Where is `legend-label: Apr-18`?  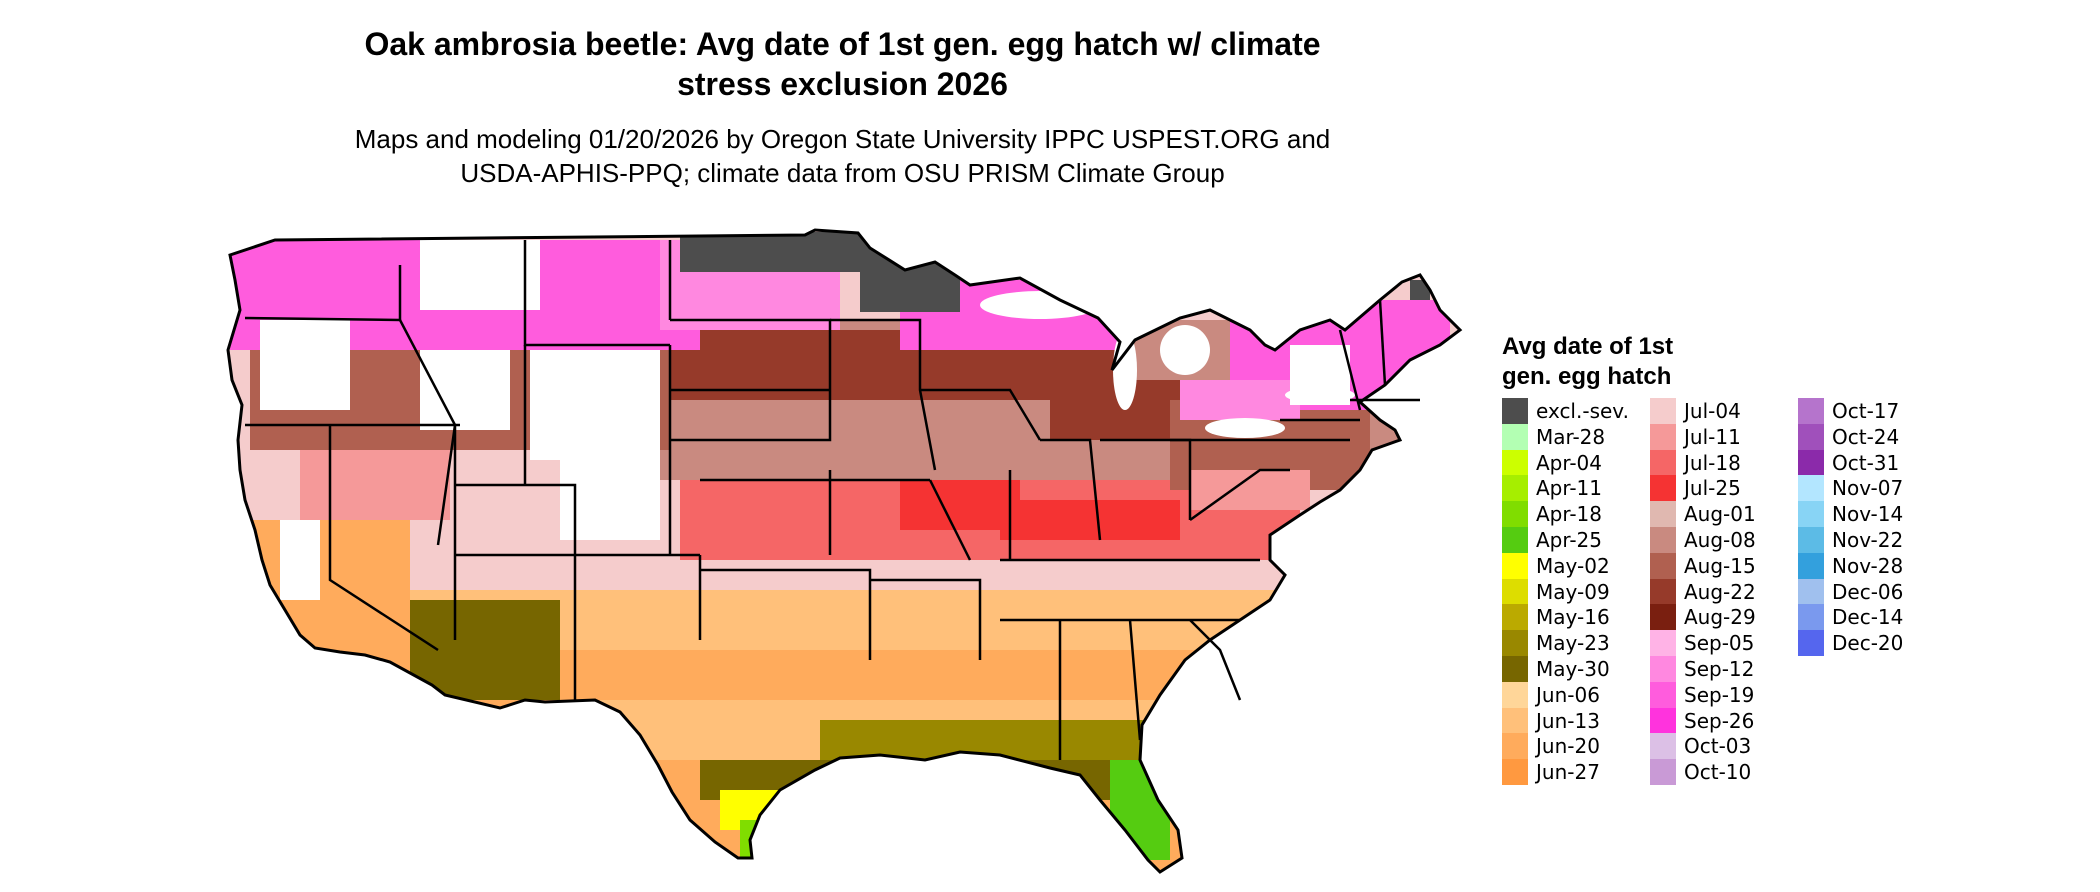 legend-label: Apr-18 is located at coordinates (1569, 514).